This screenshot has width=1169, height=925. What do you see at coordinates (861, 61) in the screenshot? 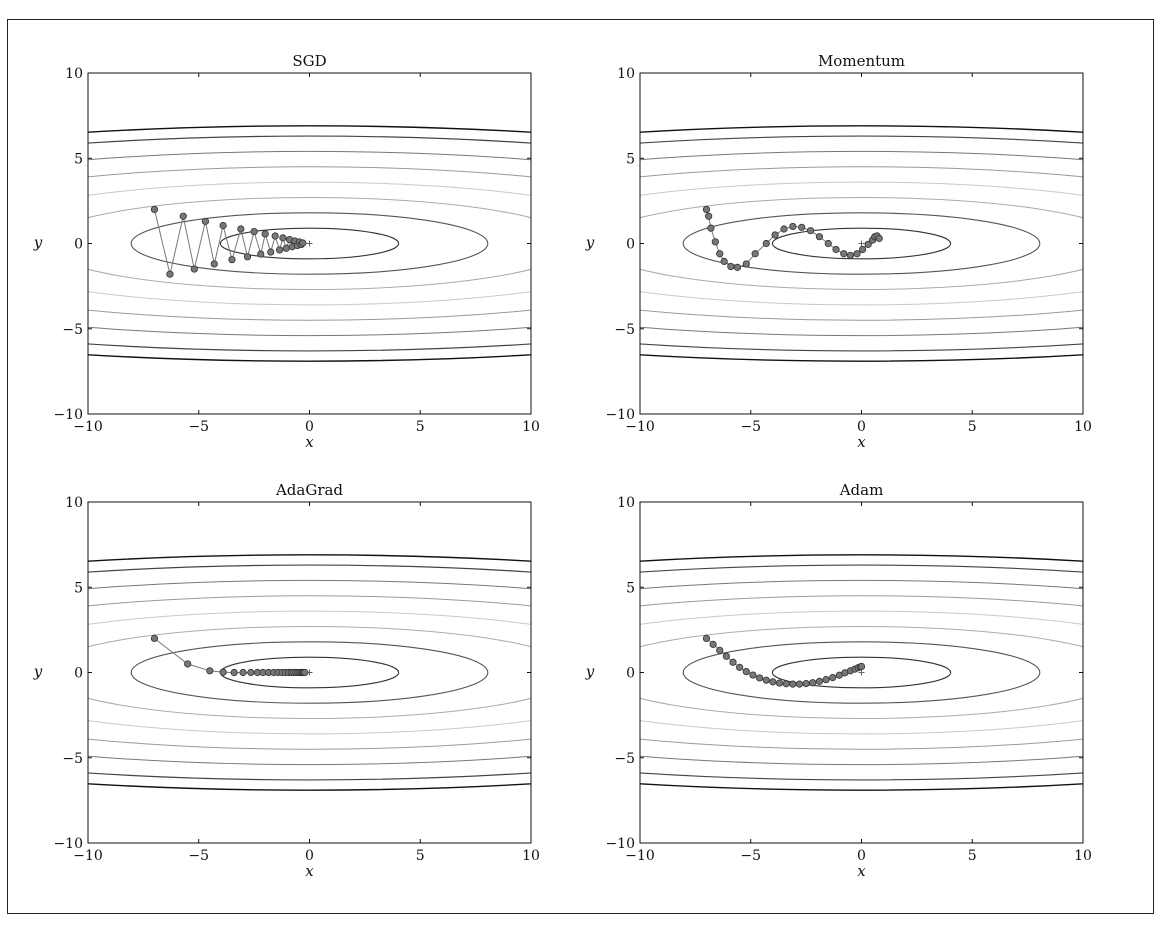
I see `panel-title: Momentum` at bounding box center [861, 61].